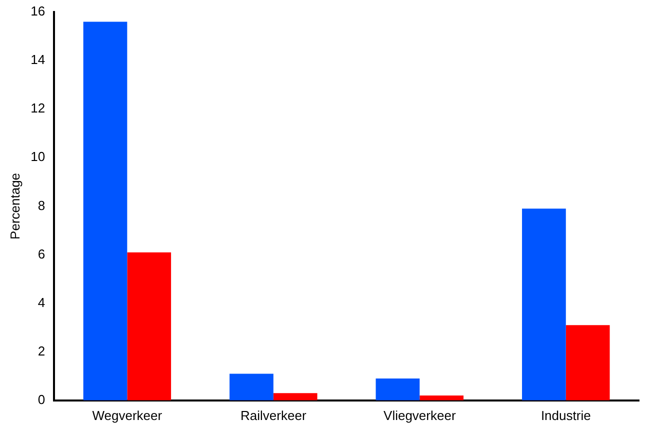 This screenshot has height=436, width=645. Describe the element at coordinates (565, 415) in the screenshot. I see `x-tick-label: Industrie` at that location.